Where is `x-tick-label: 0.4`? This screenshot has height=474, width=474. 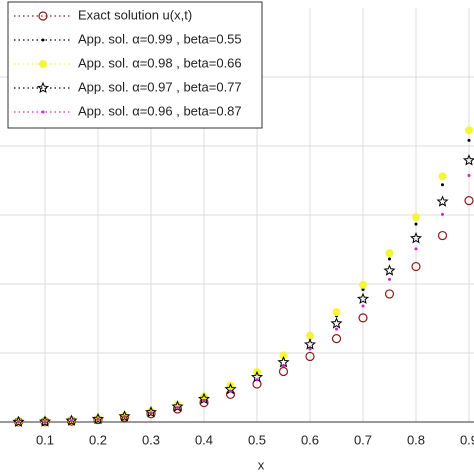
x-tick-label: 0.4 is located at coordinates (204, 439).